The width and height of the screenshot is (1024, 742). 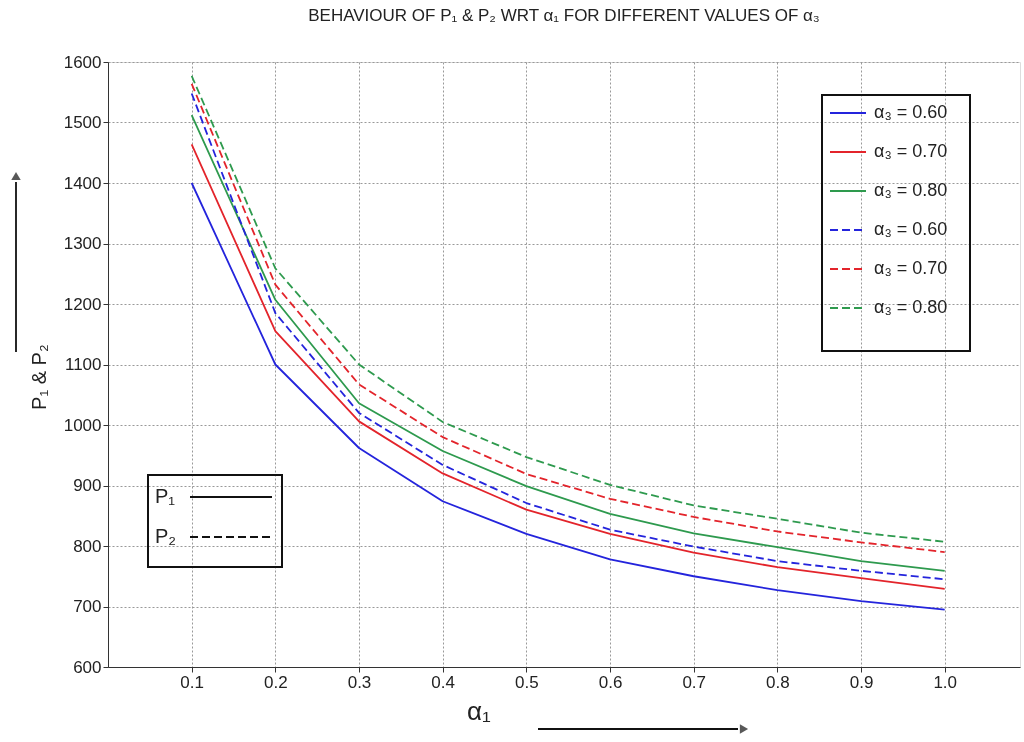 What do you see at coordinates (165, 496) in the screenshot?
I see `annotation: P₁` at bounding box center [165, 496].